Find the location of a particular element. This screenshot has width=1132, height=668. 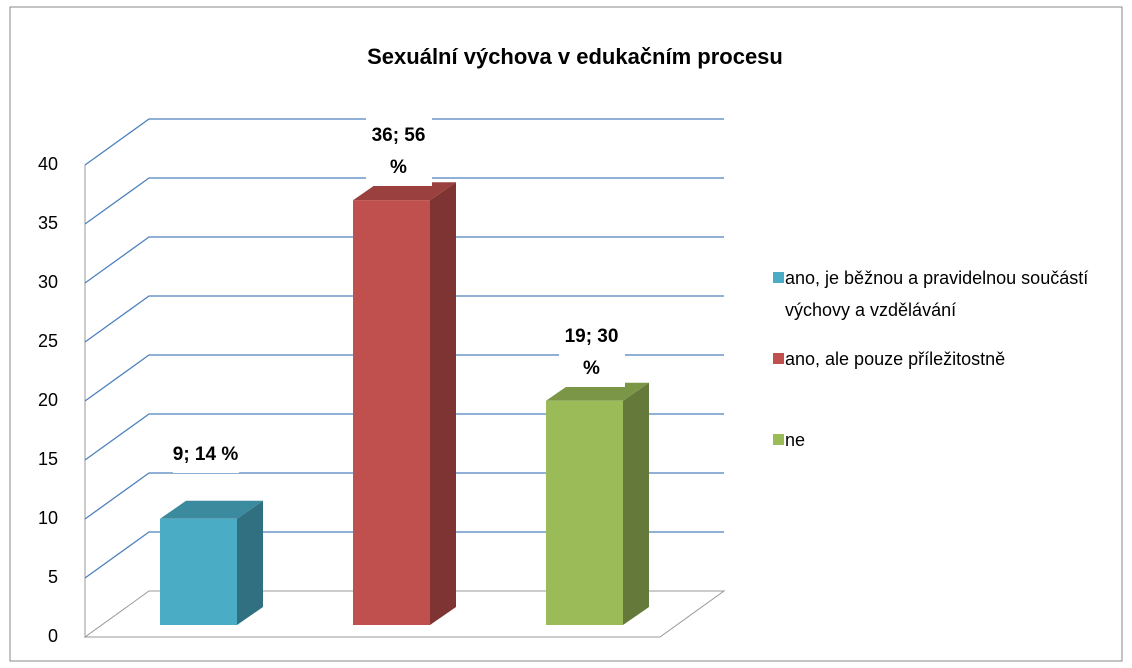

data-label: 36; 56 % is located at coordinates (398, 152).